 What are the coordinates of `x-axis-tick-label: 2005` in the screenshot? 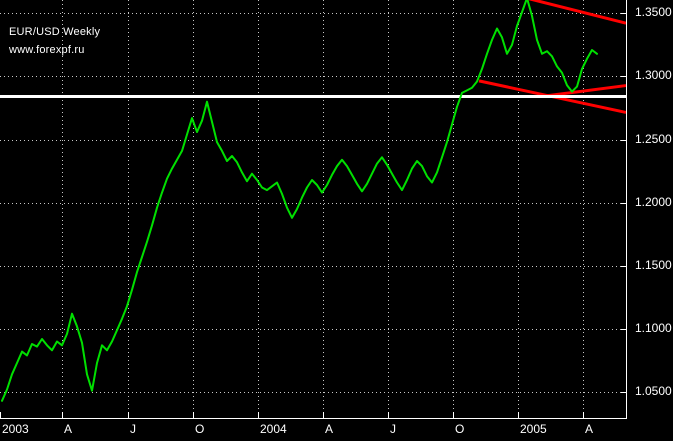 It's located at (533, 429).